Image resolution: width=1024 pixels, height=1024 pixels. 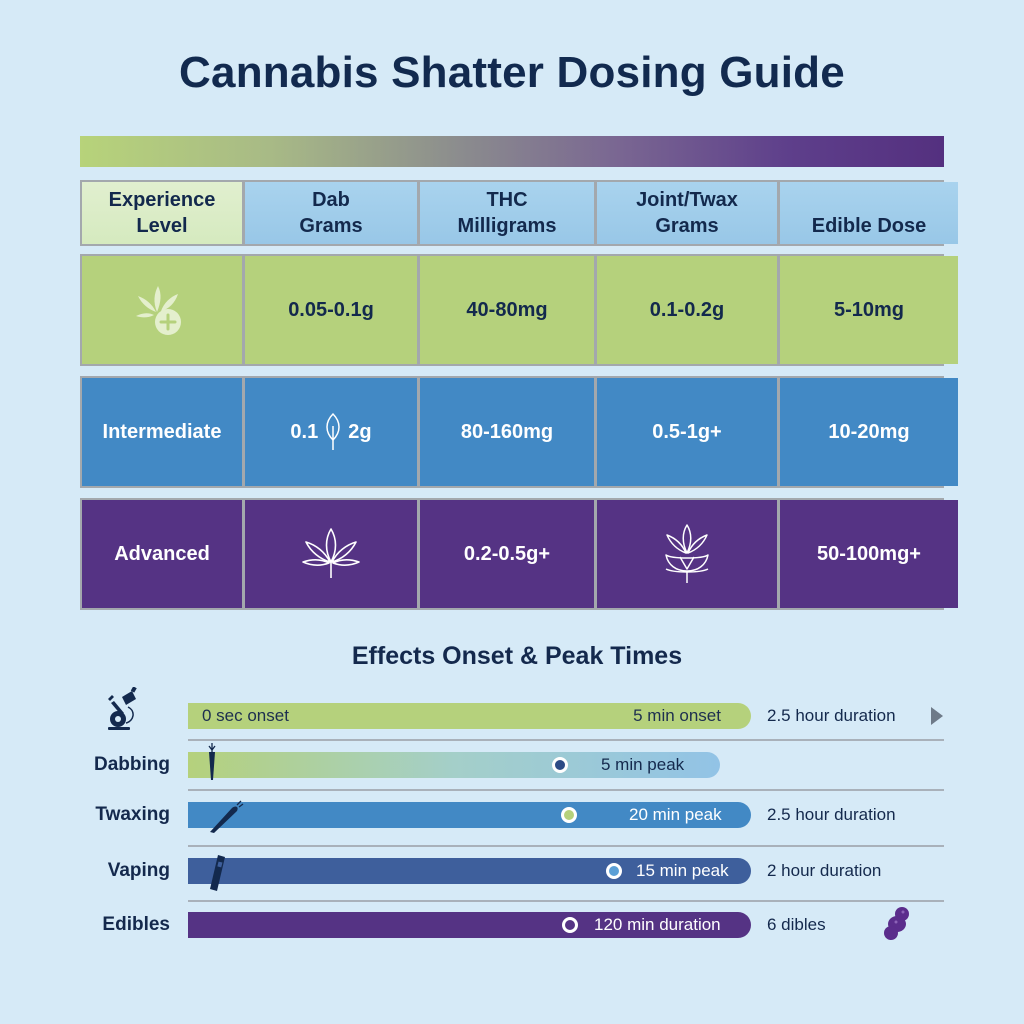 What do you see at coordinates (136, 924) in the screenshot?
I see `method-label: Edibles` at bounding box center [136, 924].